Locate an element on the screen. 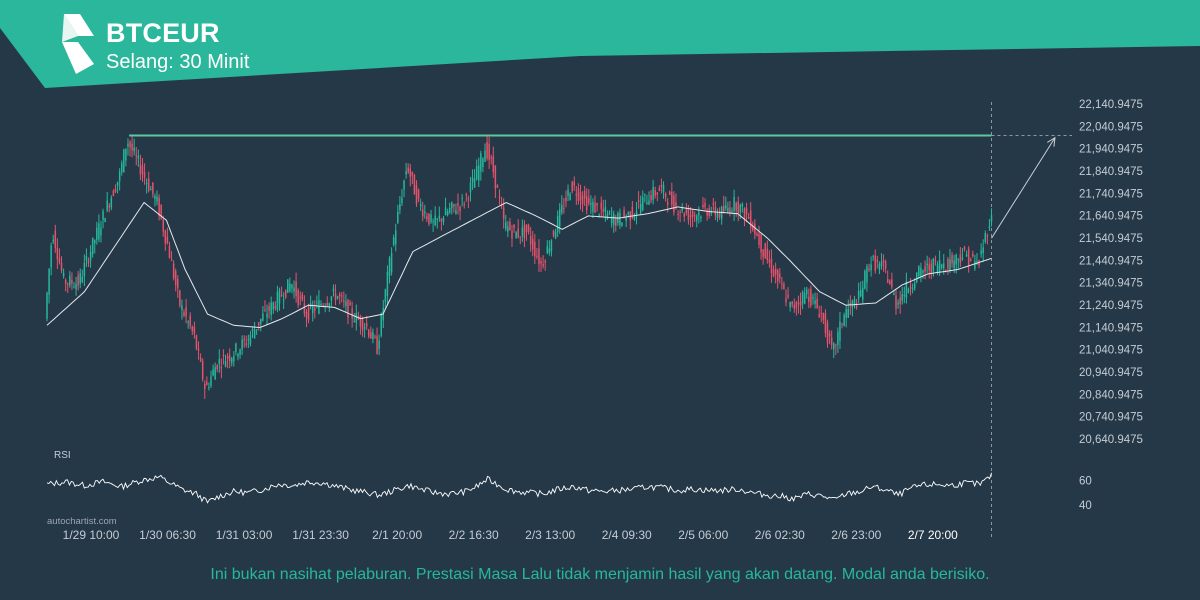 This screenshot has height=600, width=1200. watermark-text: autochartist.com is located at coordinates (82, 521).